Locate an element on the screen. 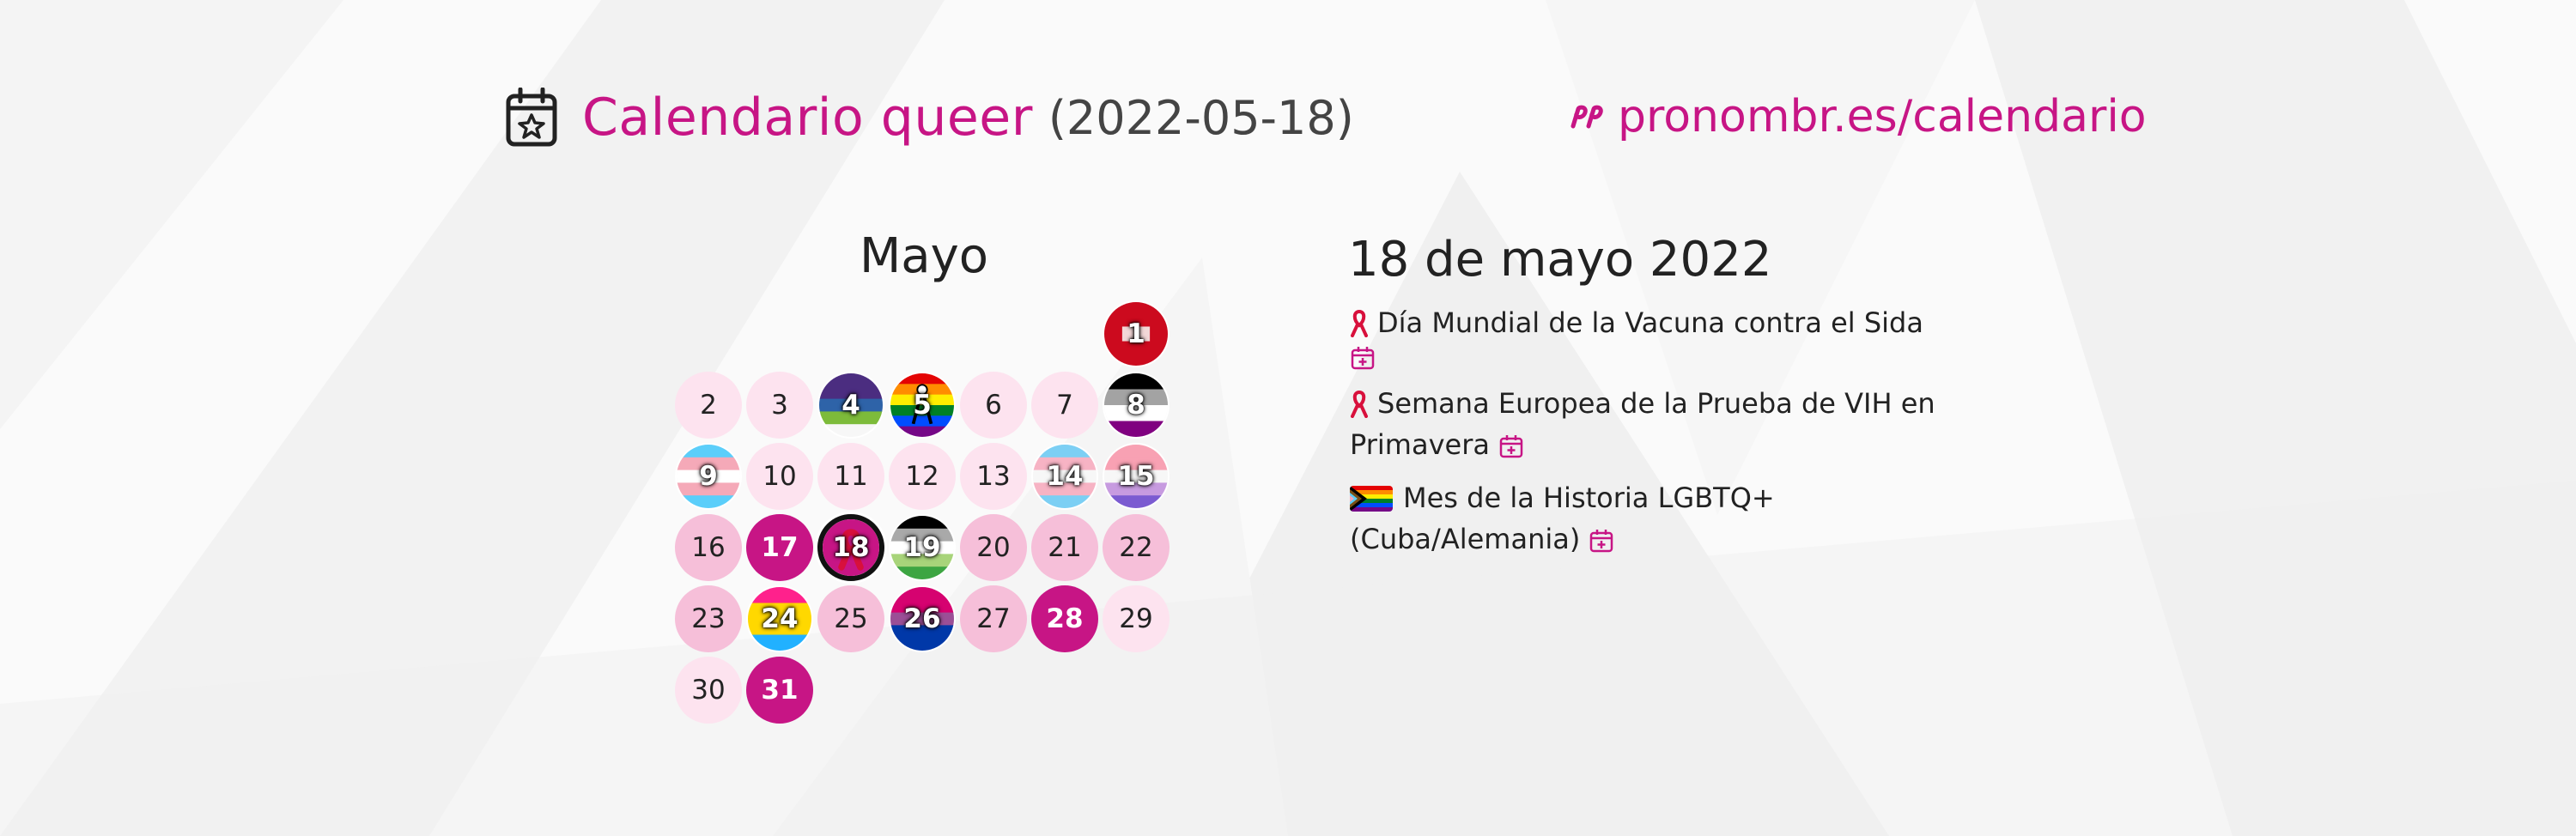 The width and height of the screenshot is (2576, 836). calendar-day-1: 1 is located at coordinates (1136, 333).